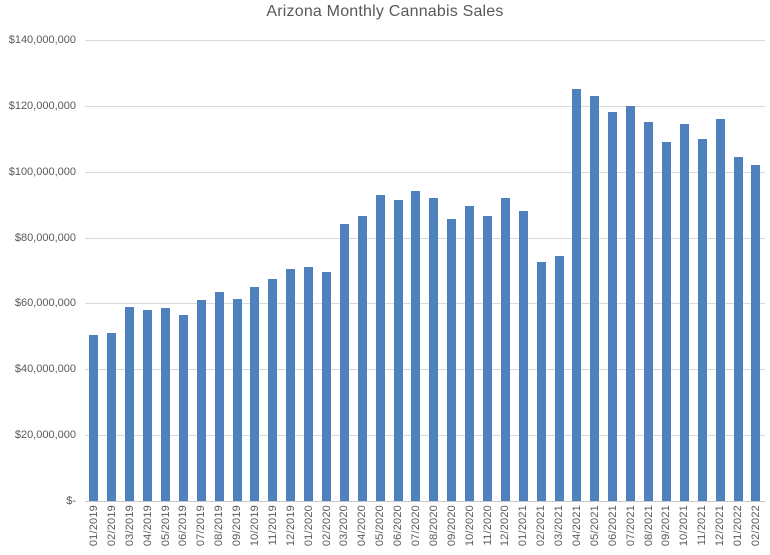  I want to click on x-tick-text: 02/2019, so click(111, 526).